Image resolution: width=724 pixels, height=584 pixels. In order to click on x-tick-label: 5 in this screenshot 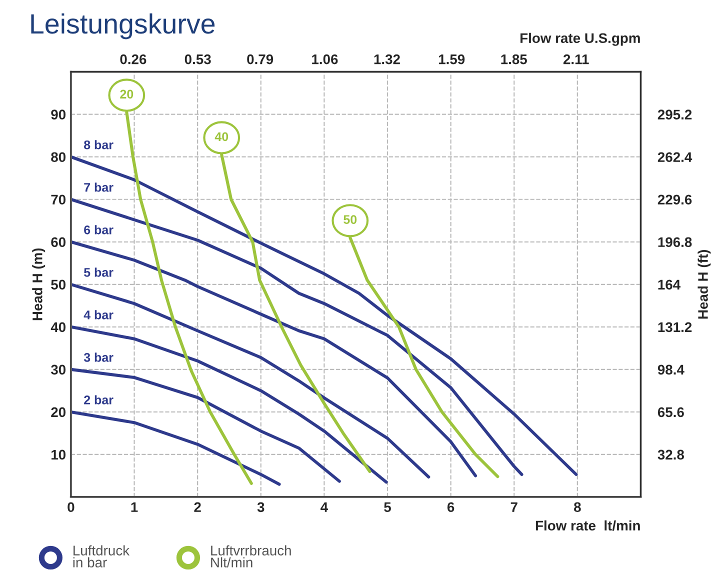, I will do `click(387, 507)`.